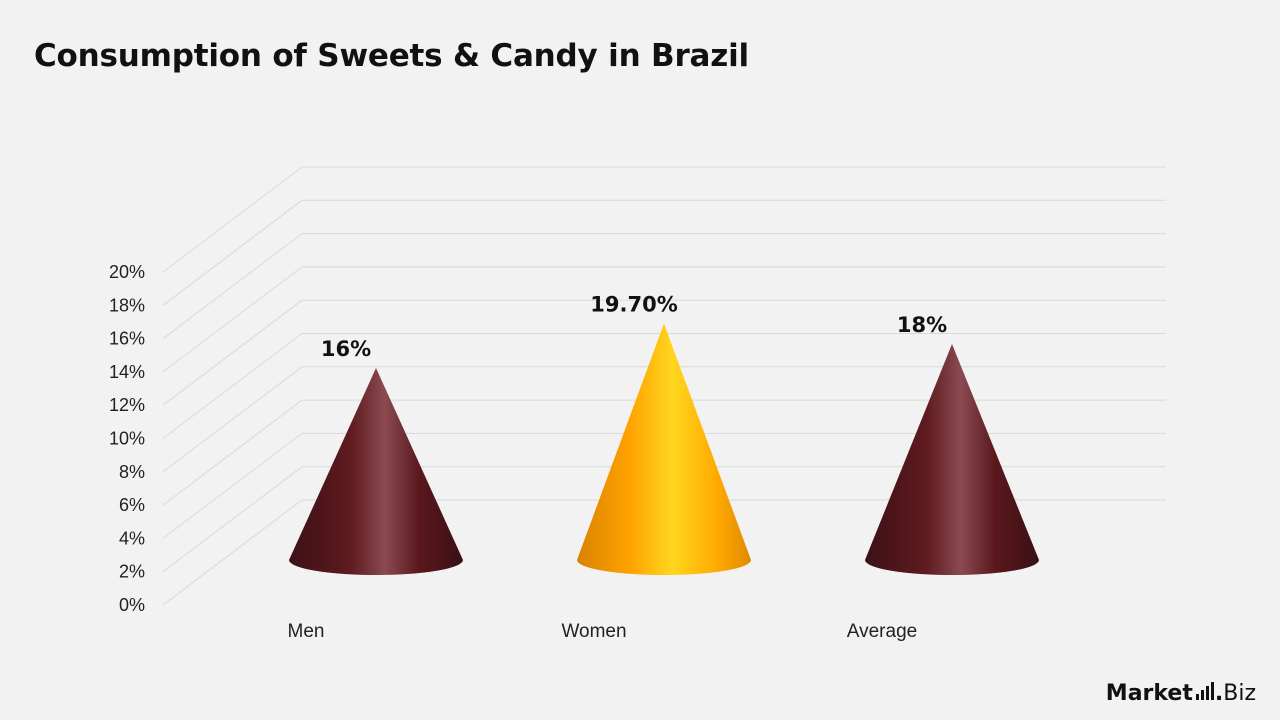 The image size is (1280, 720). Describe the element at coordinates (132, 538) in the screenshot. I see `y-tick-label: 4%` at that location.